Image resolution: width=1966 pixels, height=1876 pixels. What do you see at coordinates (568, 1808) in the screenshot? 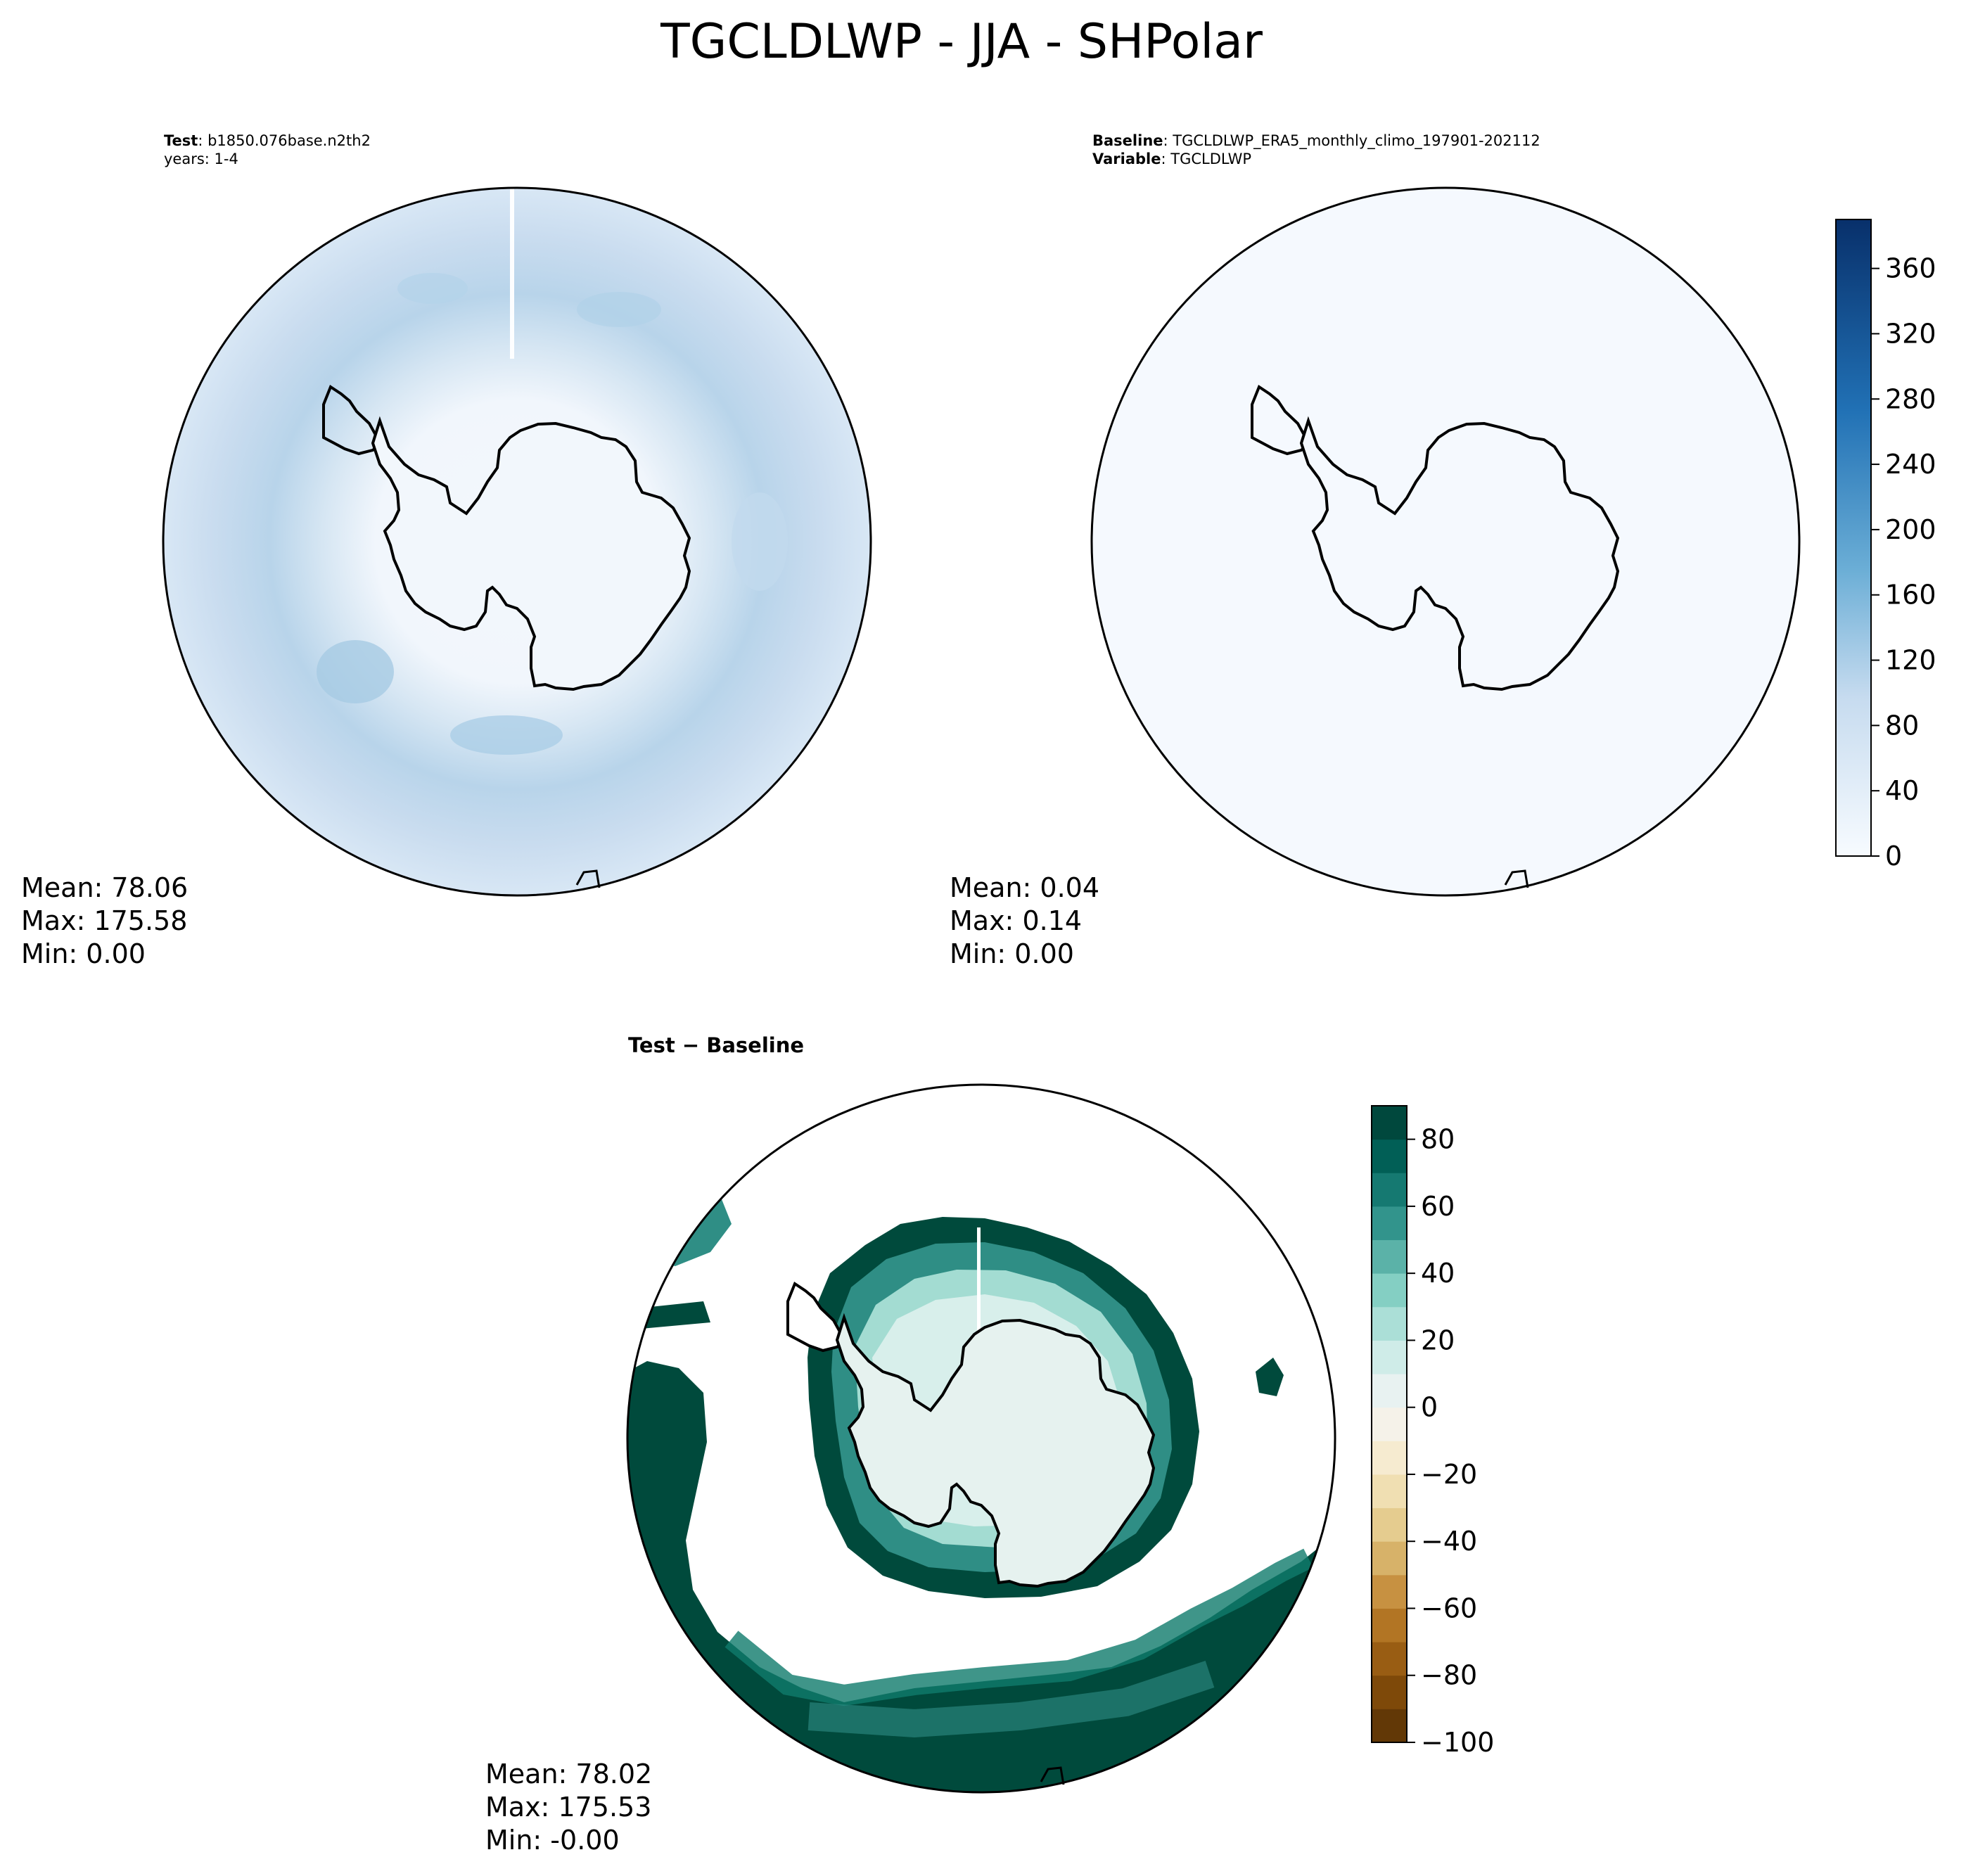
I see `difference-max: Max: 175.53` at bounding box center [568, 1808].